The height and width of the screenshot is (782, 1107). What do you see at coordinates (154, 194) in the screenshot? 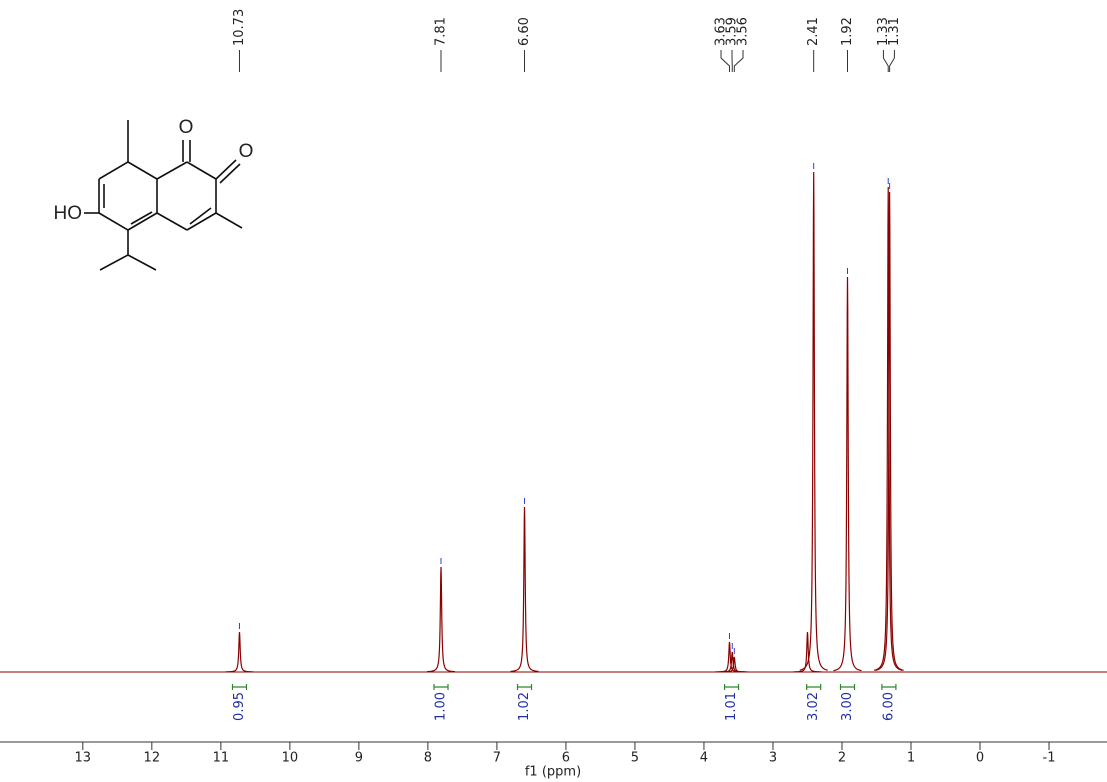
I see `molecule: O O HO` at bounding box center [154, 194].